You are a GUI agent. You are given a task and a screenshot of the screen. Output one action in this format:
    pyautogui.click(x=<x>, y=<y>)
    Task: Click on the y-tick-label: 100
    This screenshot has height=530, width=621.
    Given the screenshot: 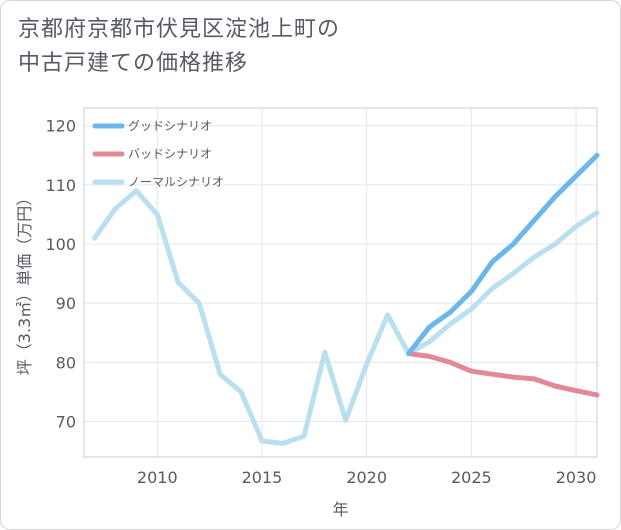 What is the action you would take?
    pyautogui.click(x=60, y=244)
    